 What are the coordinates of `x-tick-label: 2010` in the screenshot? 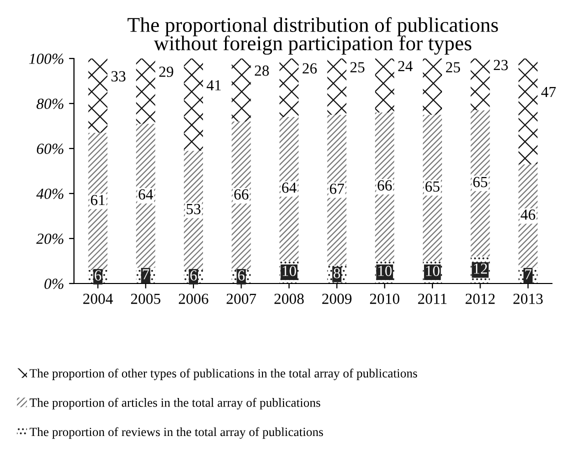 It's located at (385, 299).